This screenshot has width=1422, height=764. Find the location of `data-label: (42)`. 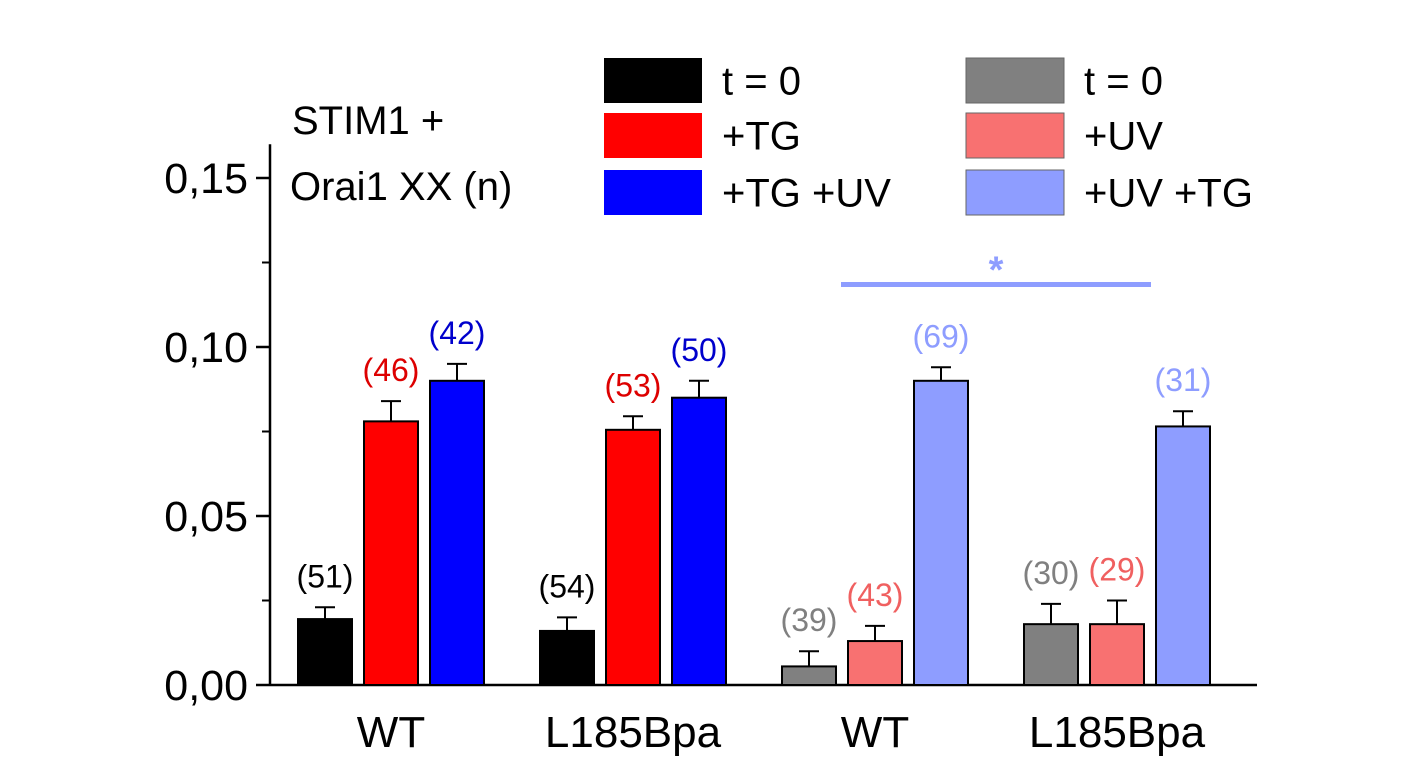

data-label: (42) is located at coordinates (457, 333).